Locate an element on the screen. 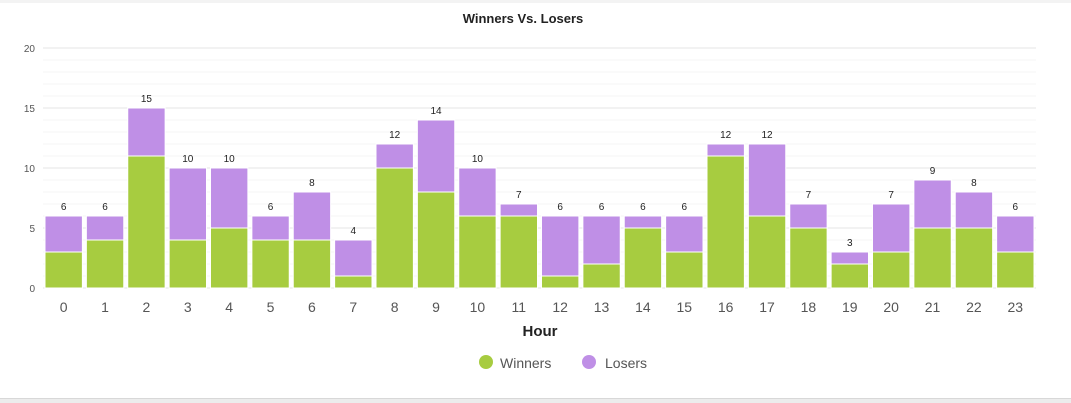  legend-swatch-winners is located at coordinates (486, 362).